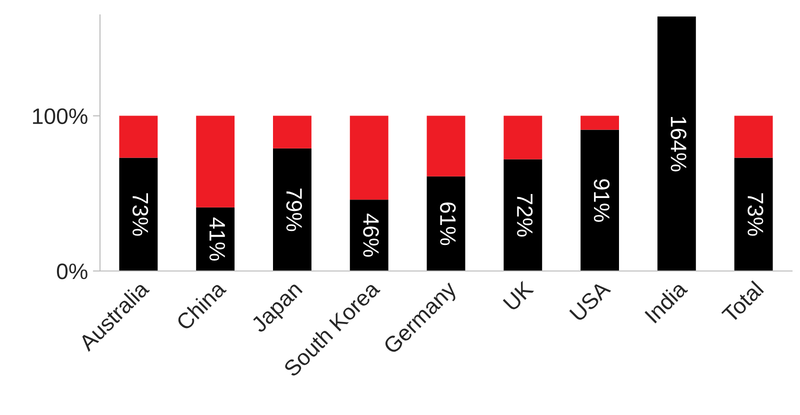 The image size is (800, 415). I want to click on data-label: 41%, so click(217, 239).